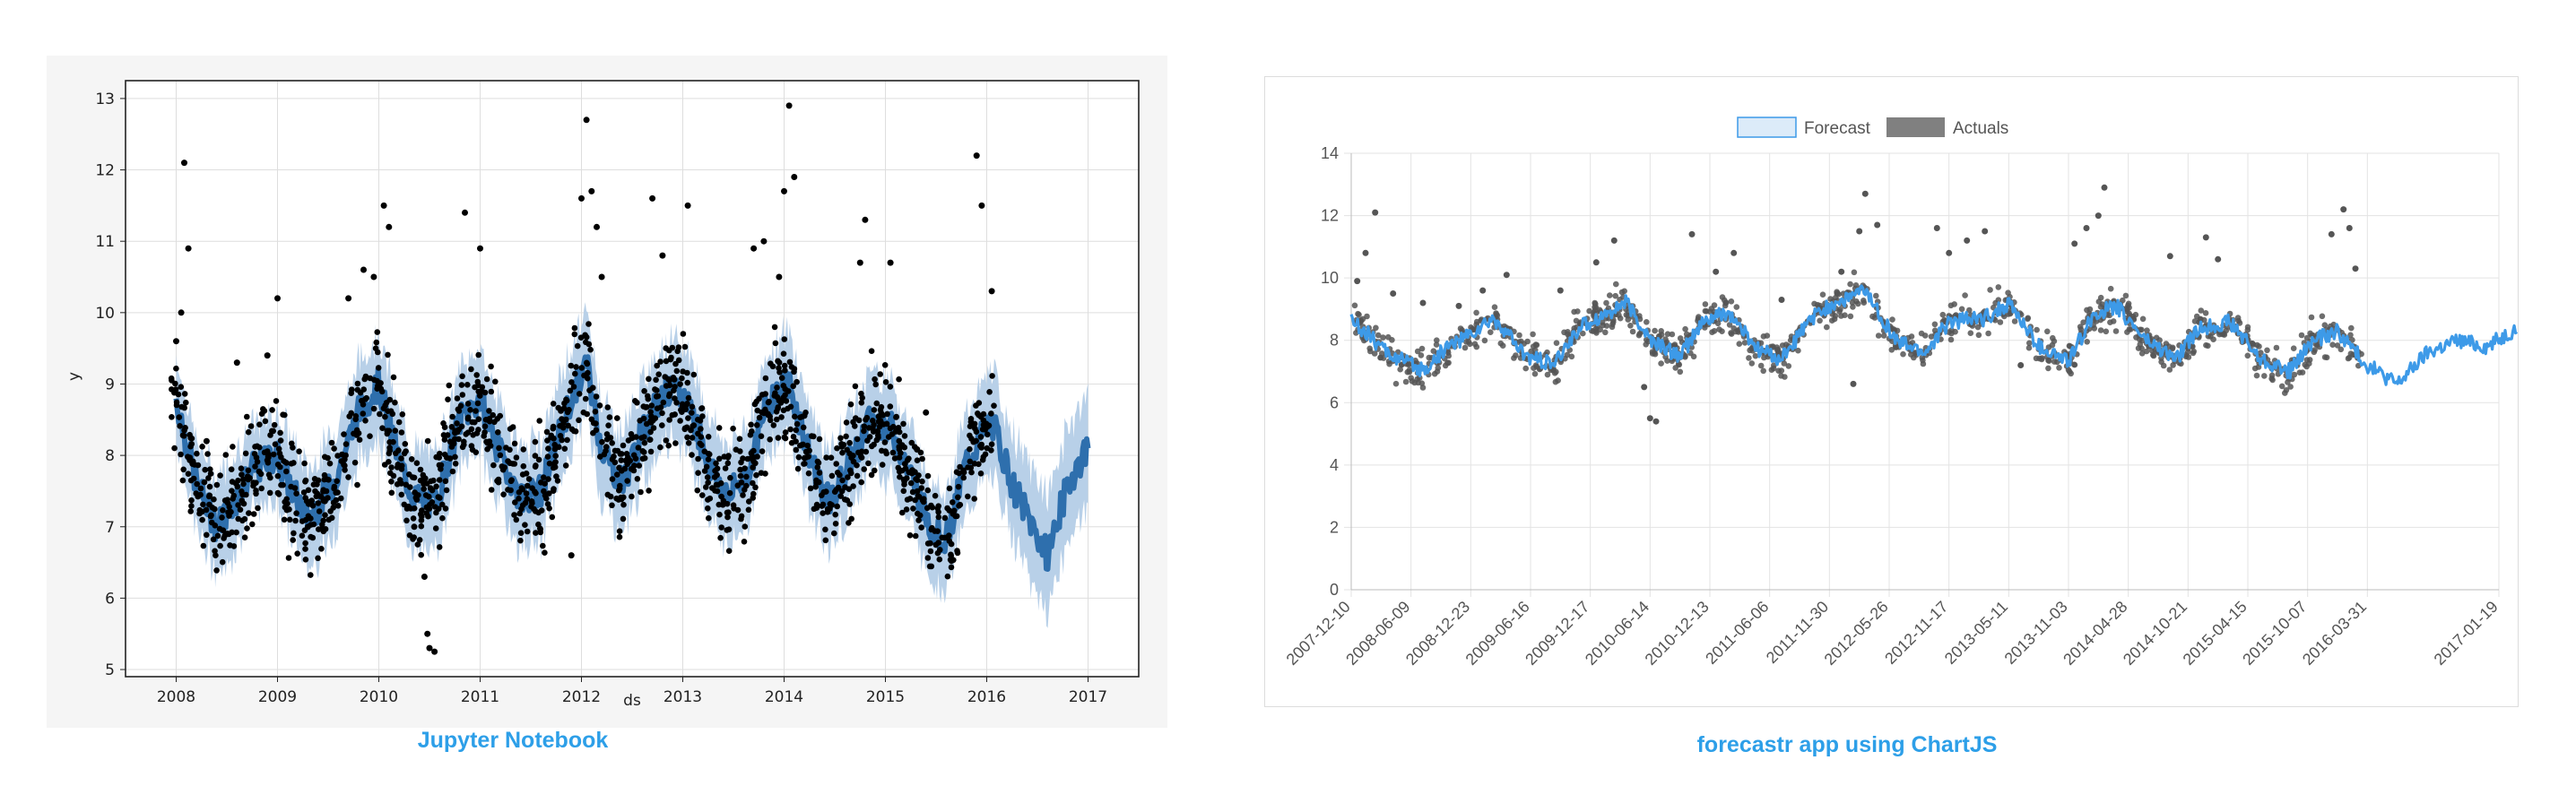 This screenshot has width=2576, height=786. I want to click on legend-actuals-label: Actuals, so click(1980, 128).